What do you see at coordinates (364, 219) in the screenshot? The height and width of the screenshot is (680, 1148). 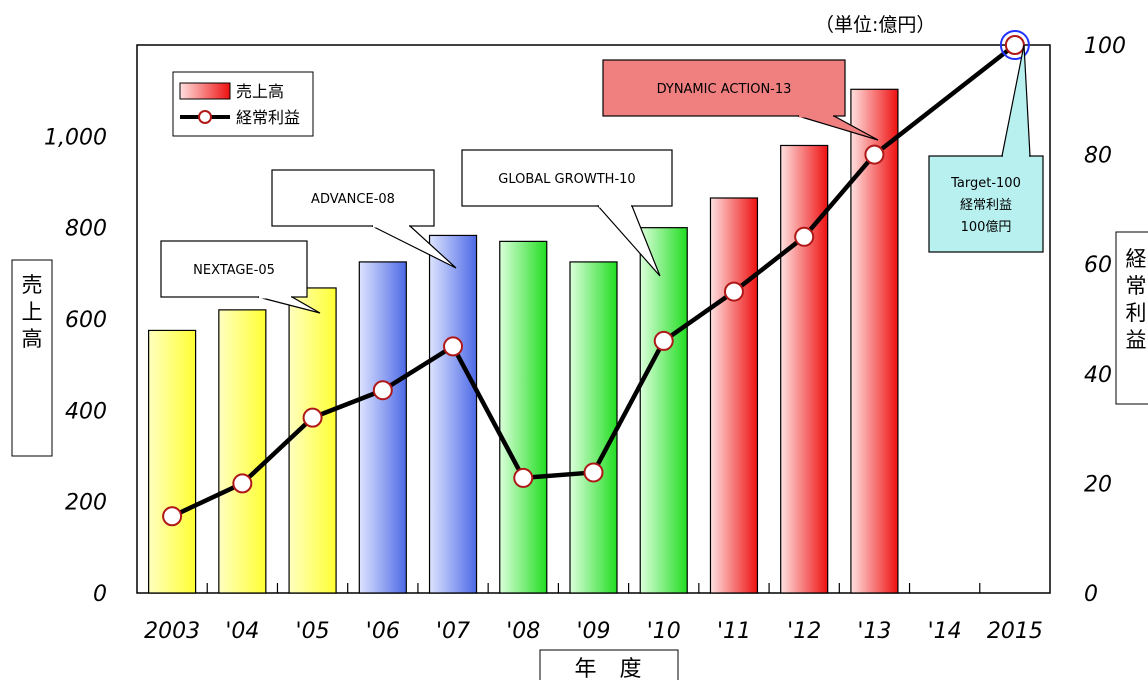 I see `callout-advance: ADVANCE-08` at bounding box center [364, 219].